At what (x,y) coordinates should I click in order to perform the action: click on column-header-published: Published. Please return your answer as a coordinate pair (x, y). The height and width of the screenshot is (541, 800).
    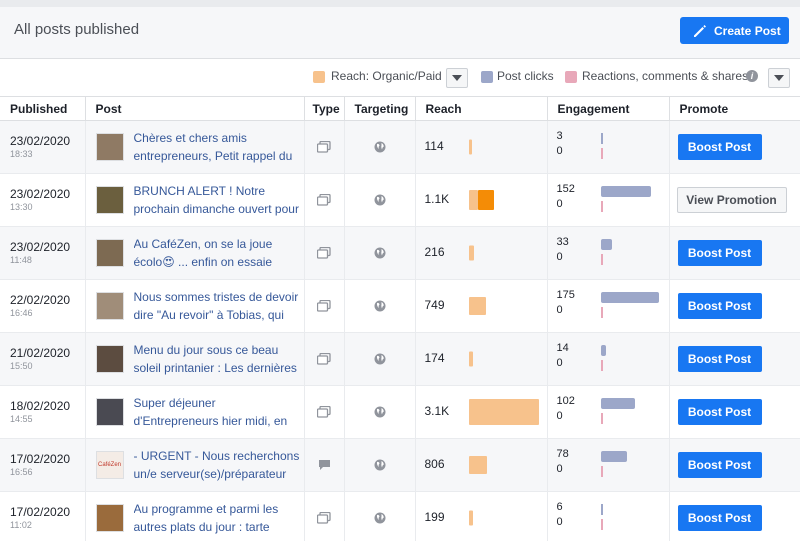
    Looking at the image, I should click on (43, 108).